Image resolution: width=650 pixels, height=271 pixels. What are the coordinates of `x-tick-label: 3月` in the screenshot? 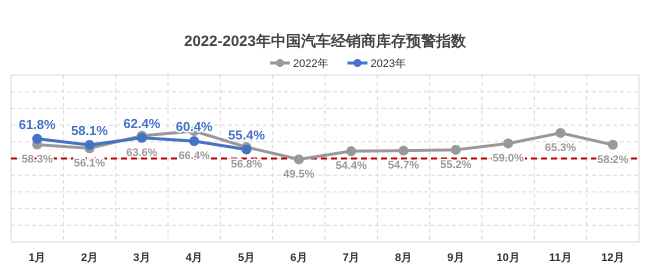 It's located at (141, 258).